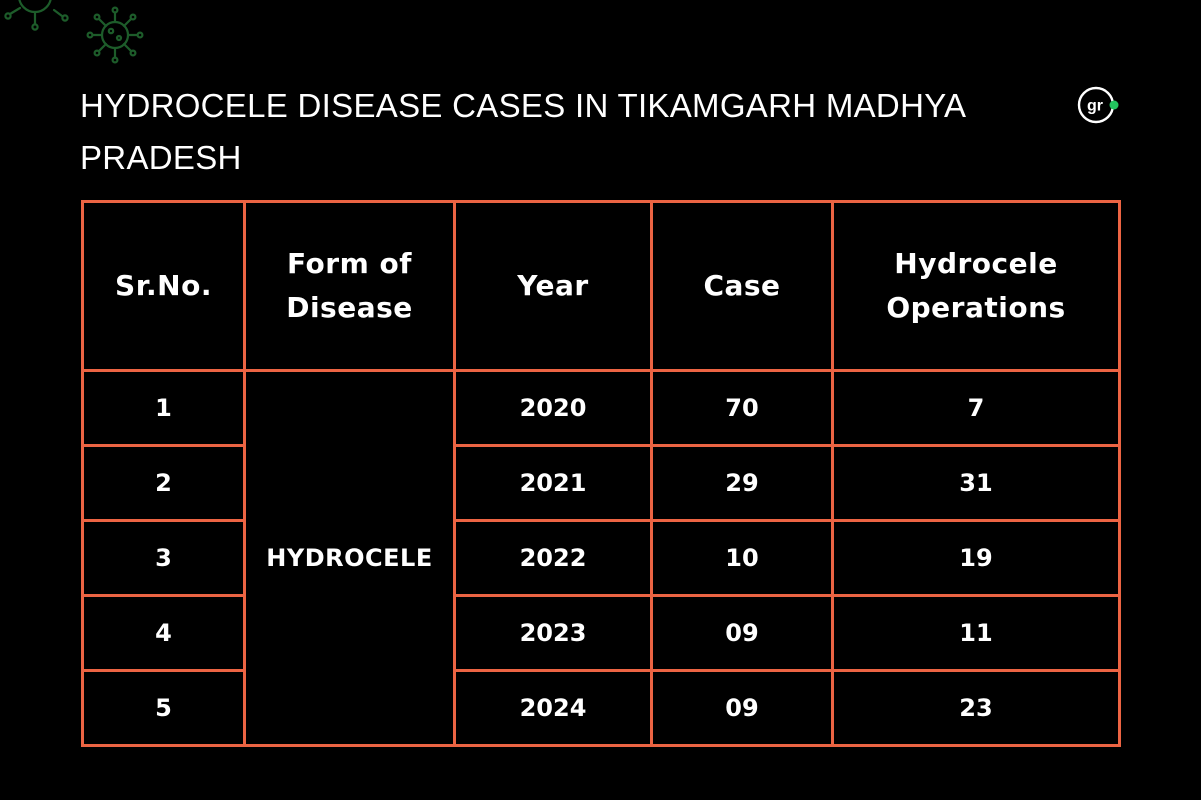  I want to click on table-row: 5 2024 09 23, so click(601, 708).